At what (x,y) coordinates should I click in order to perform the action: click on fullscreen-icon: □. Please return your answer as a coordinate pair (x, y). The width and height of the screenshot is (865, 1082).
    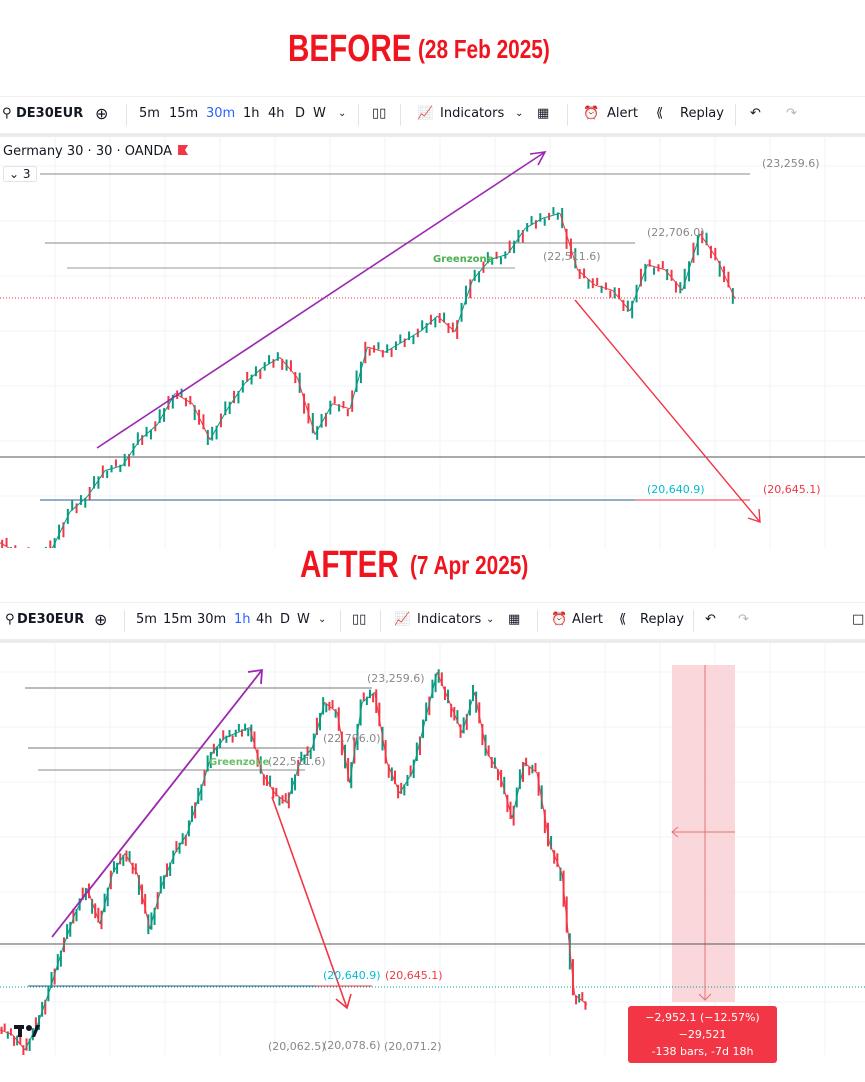
    Looking at the image, I should click on (858, 619).